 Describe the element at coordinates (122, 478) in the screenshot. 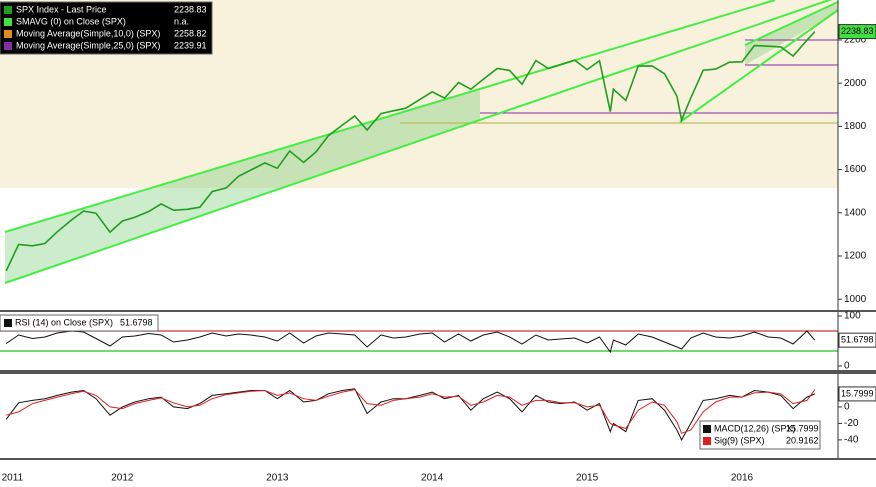

I see `x-tick-label: 2012` at that location.